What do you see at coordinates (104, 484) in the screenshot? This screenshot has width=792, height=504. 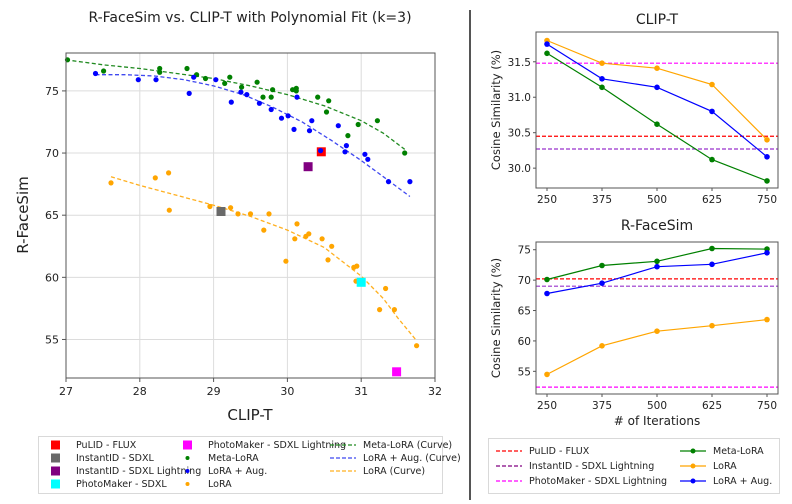 I see `legend-item: PhotoMaker - SDXL` at bounding box center [104, 484].